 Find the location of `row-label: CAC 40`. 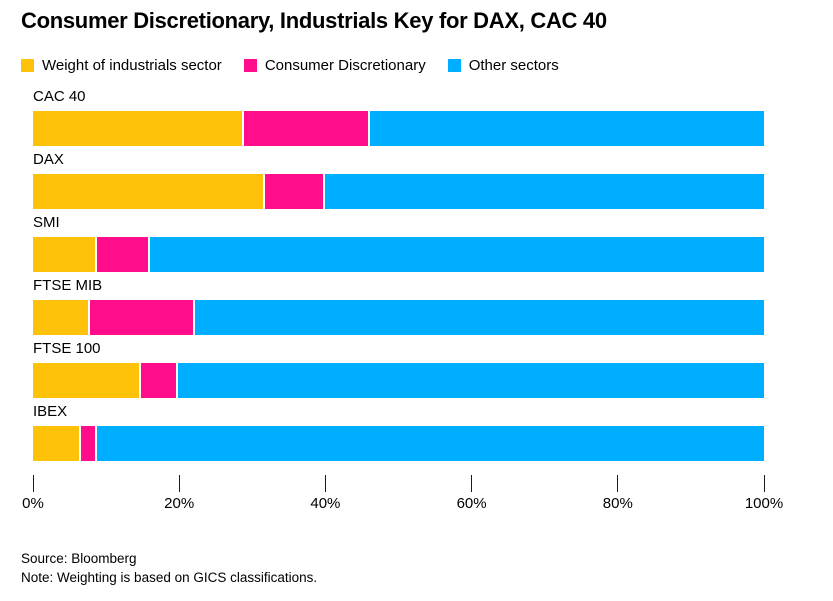

row-label: CAC 40 is located at coordinates (59, 96).